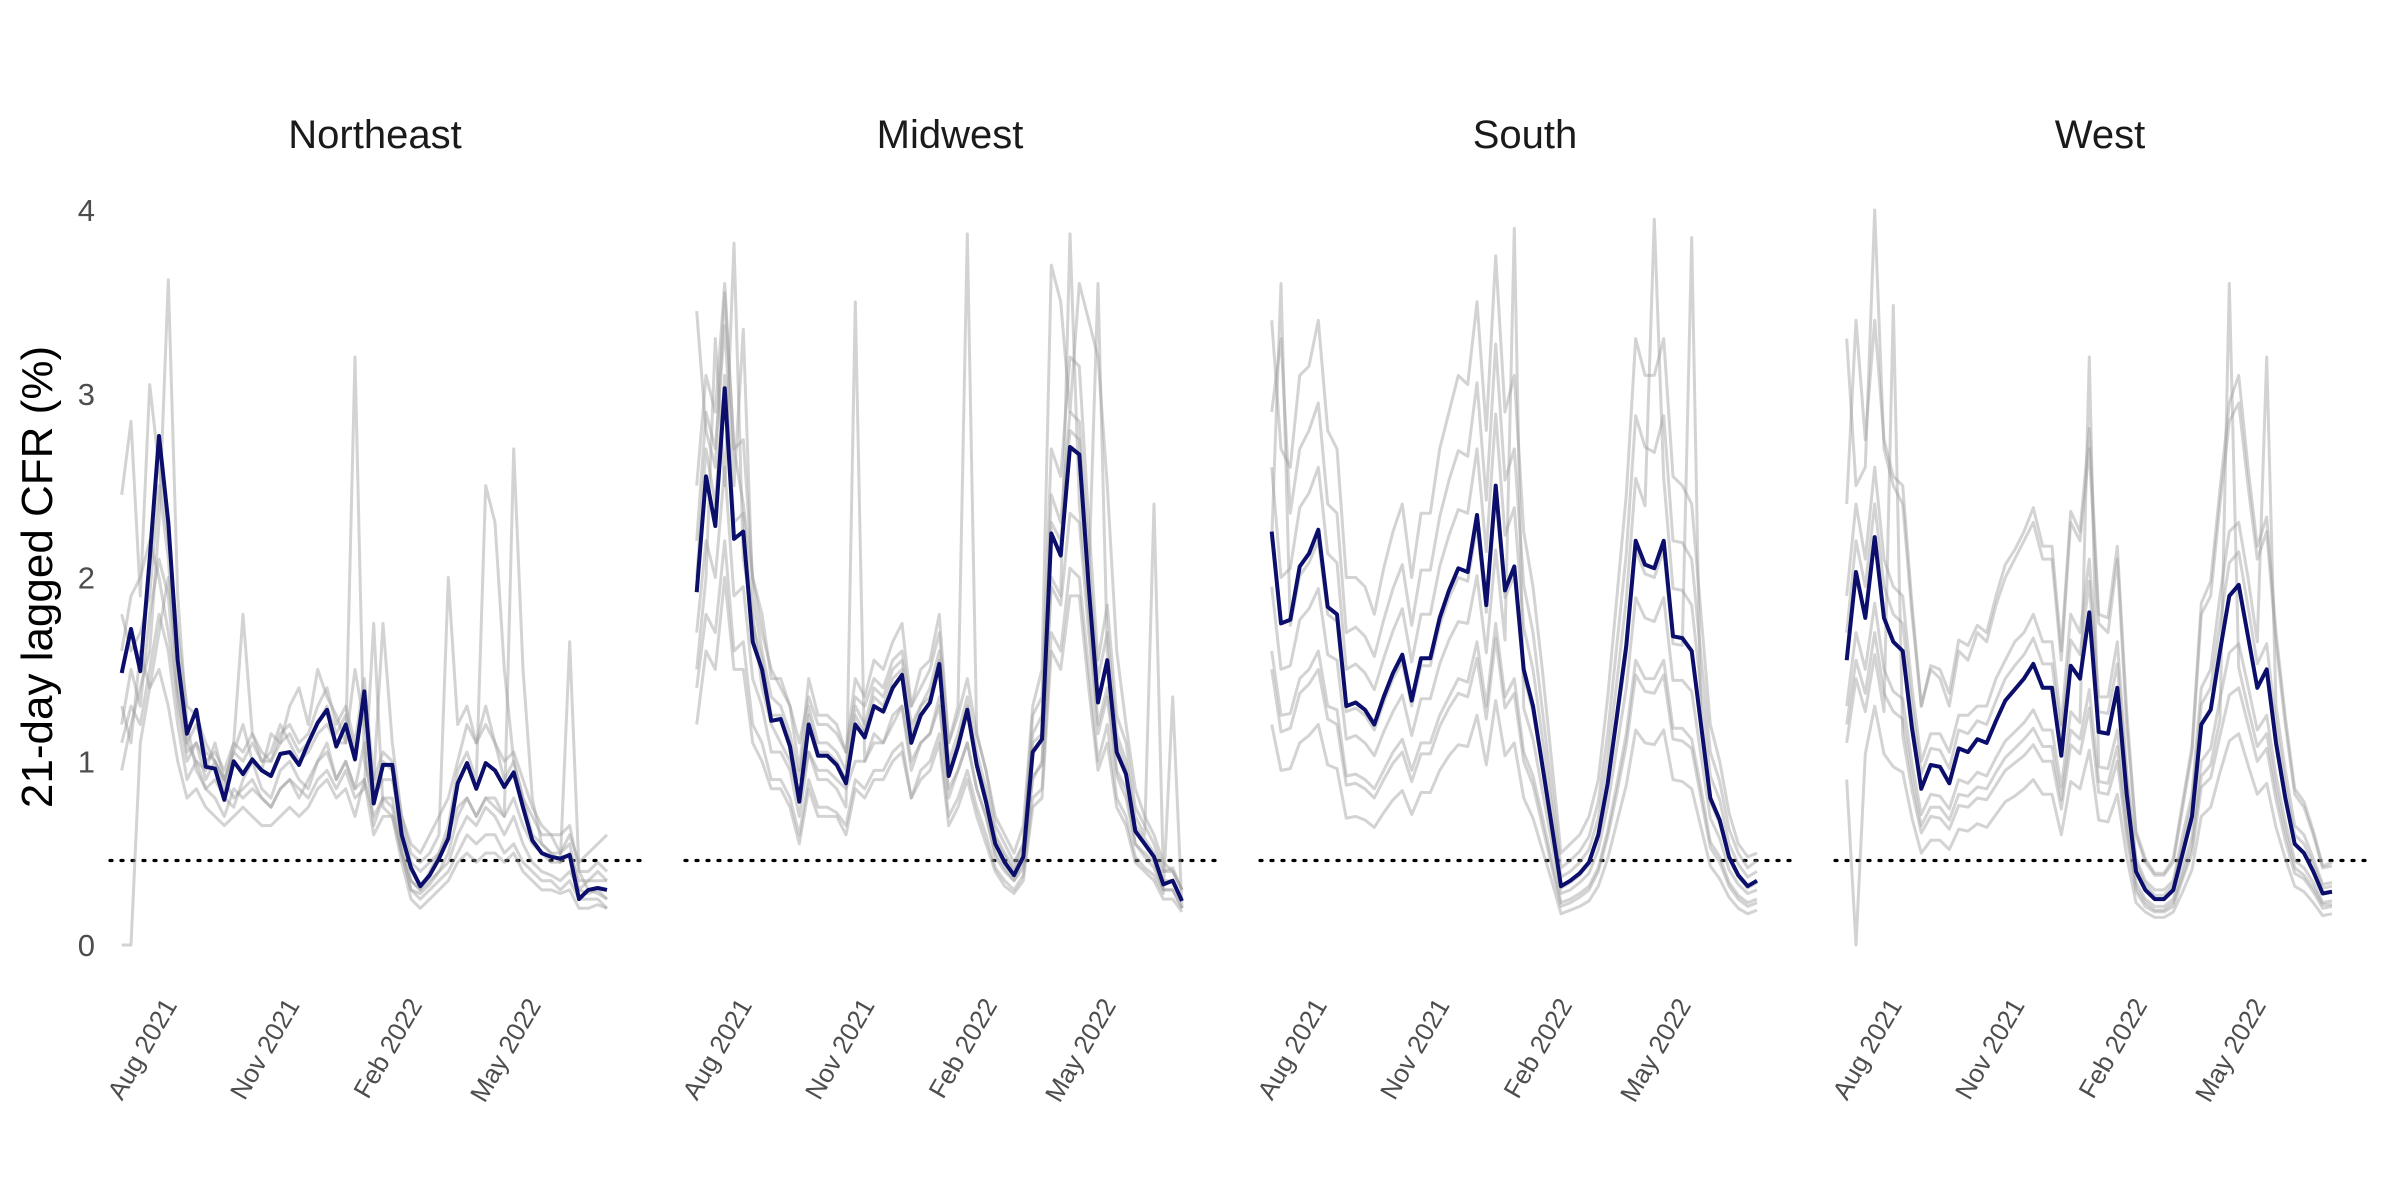 This screenshot has width=2400, height=1200. Describe the element at coordinates (86, 578) in the screenshot. I see `y-tick-label: 2` at that location.